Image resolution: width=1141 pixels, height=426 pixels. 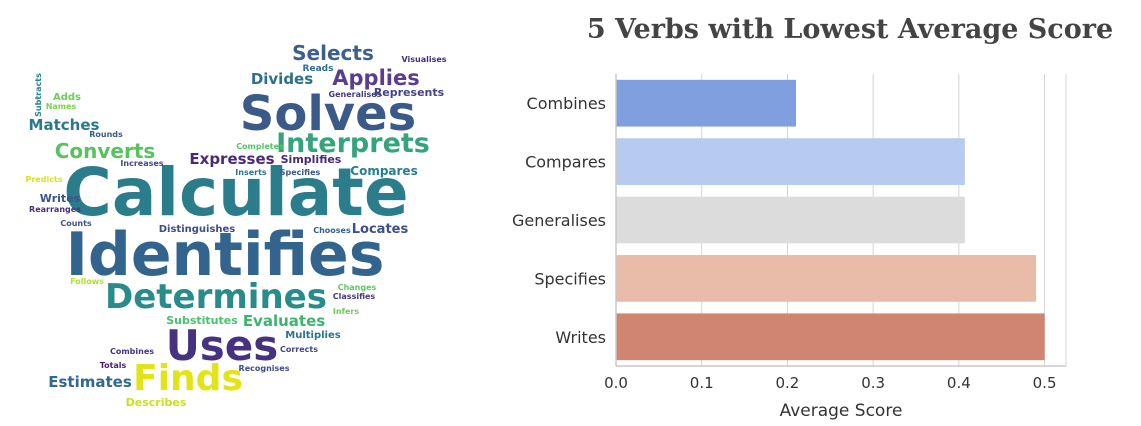 What do you see at coordinates (357, 287) in the screenshot?
I see `wc-word: Changes` at bounding box center [357, 287].